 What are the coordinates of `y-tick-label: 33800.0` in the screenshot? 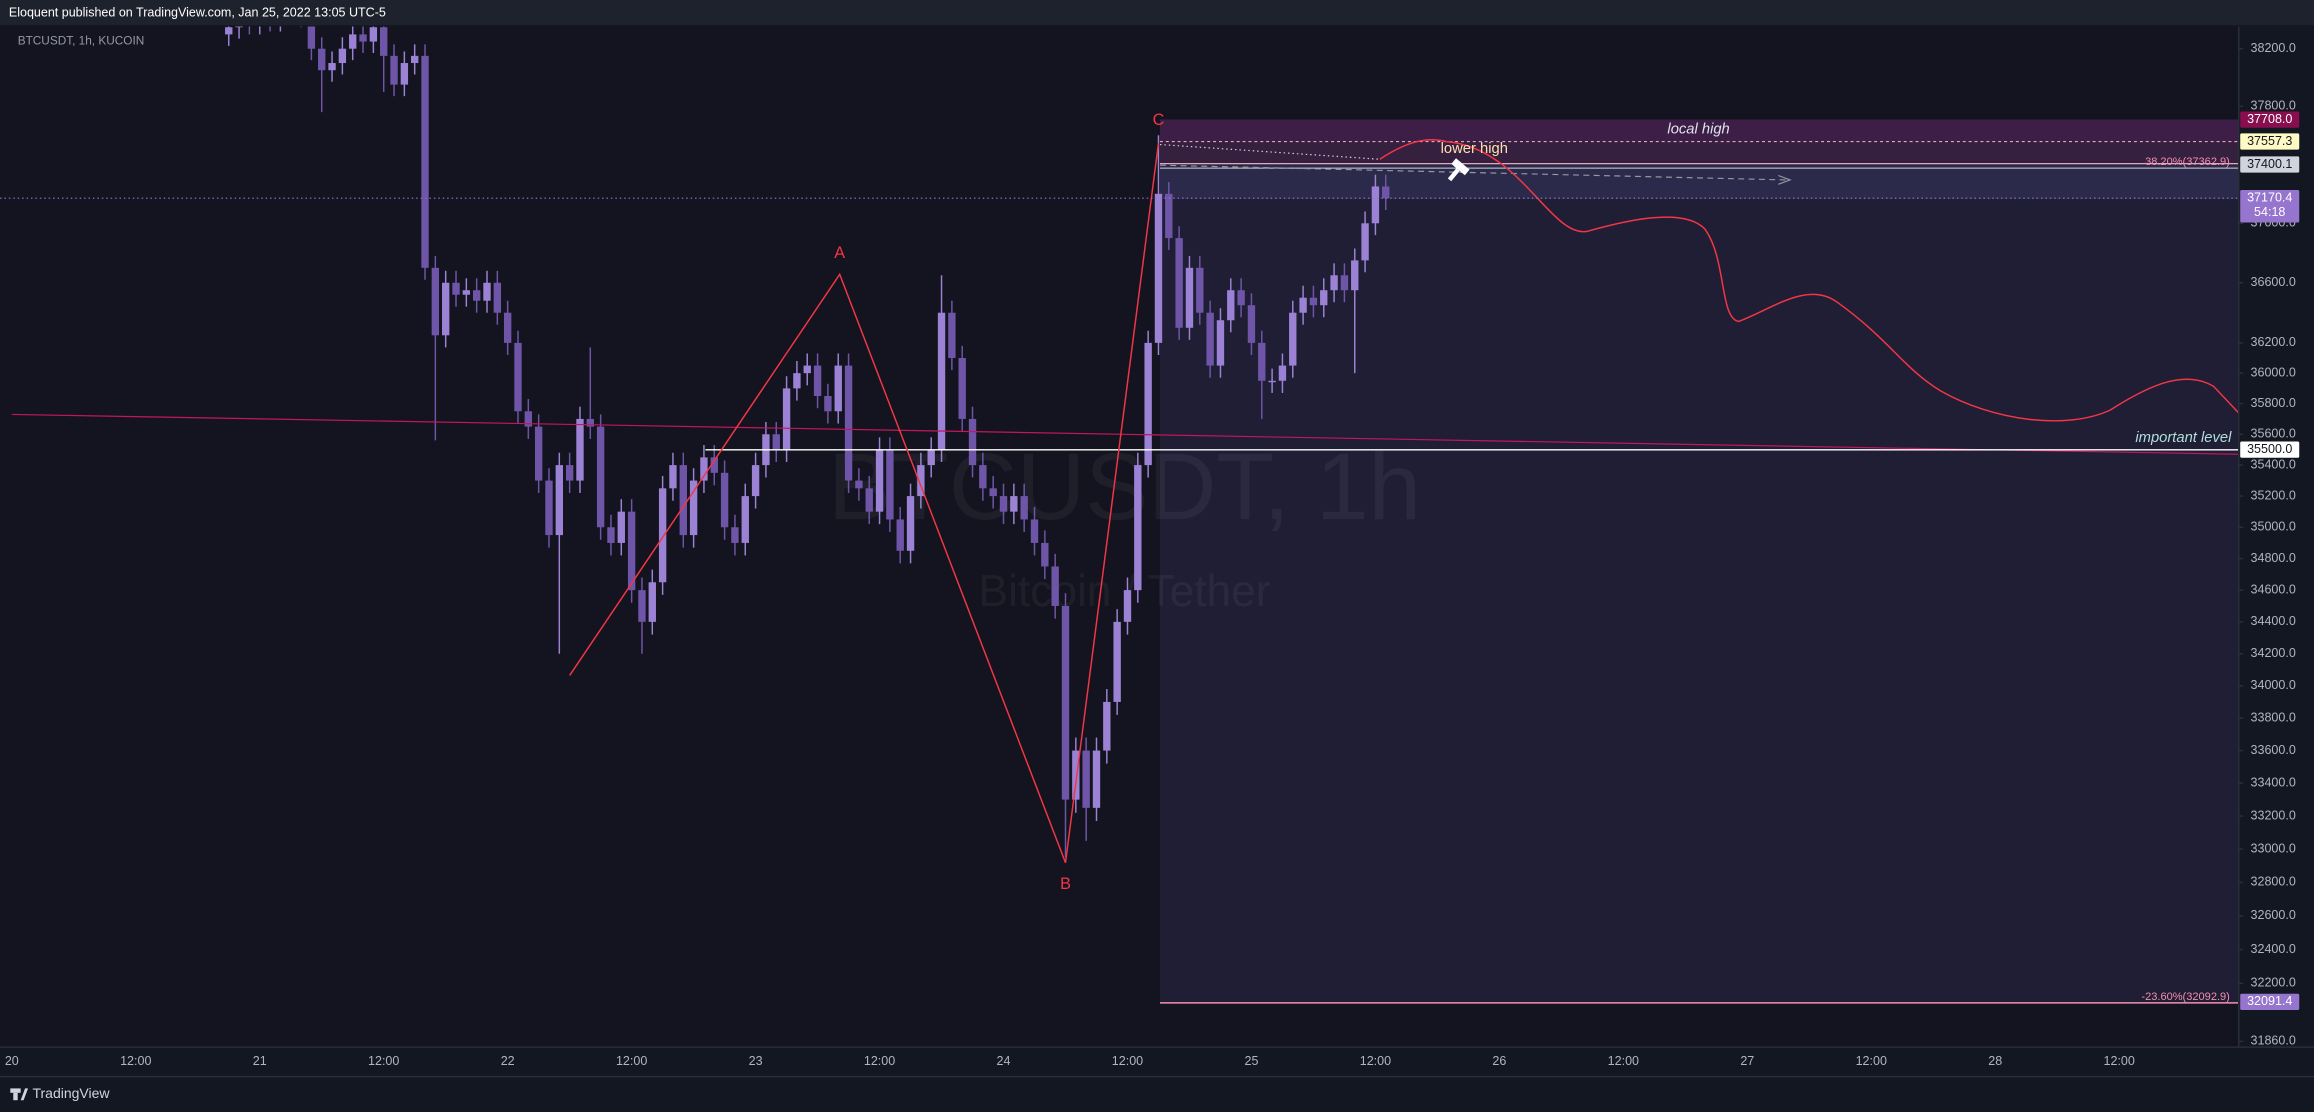 It's located at (2273, 717).